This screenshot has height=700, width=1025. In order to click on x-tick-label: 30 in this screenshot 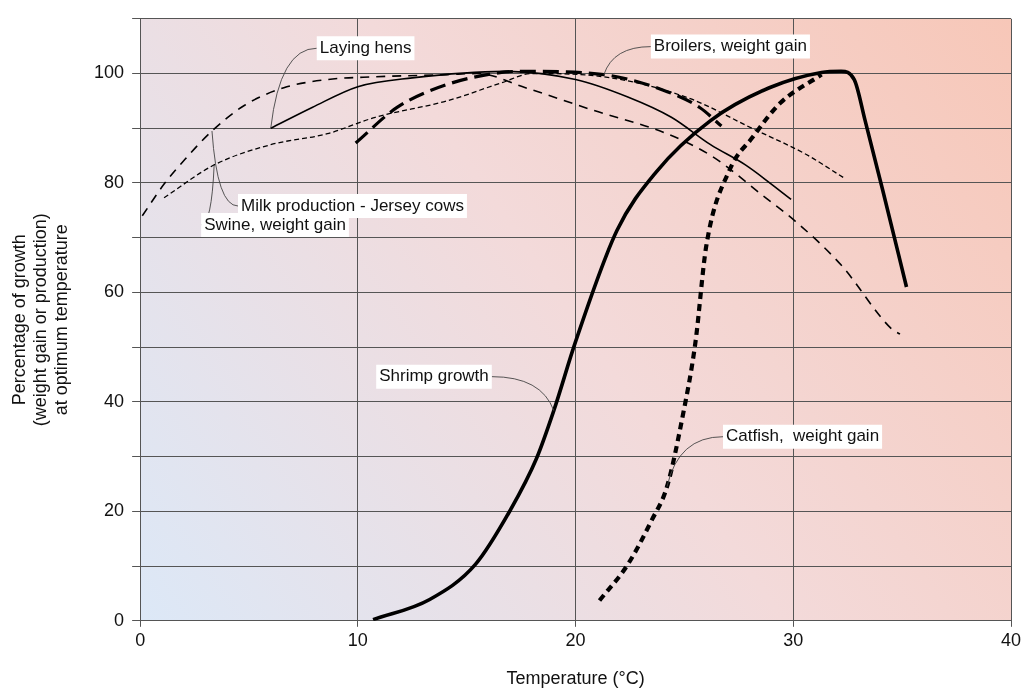, I will do `click(793, 639)`.